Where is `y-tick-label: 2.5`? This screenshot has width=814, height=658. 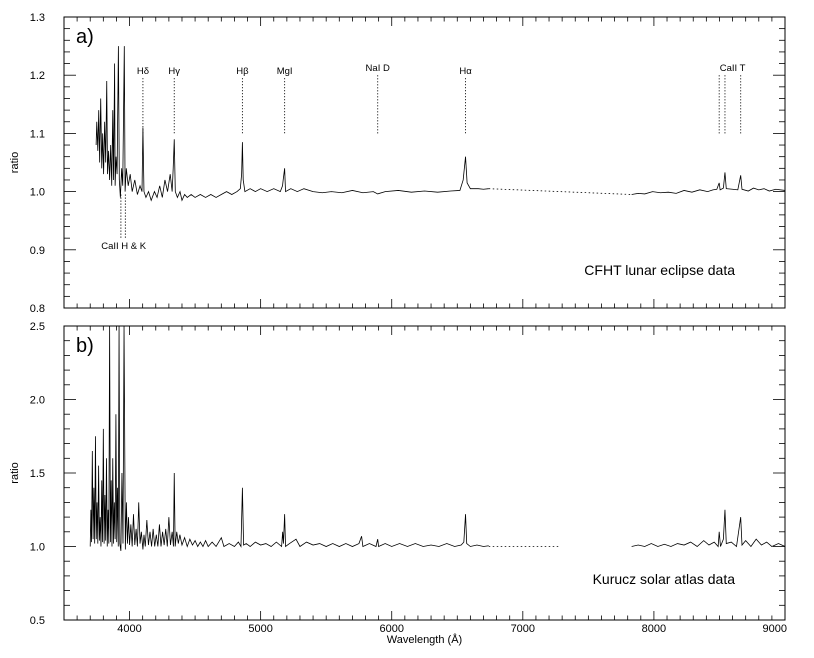
y-tick-label: 2.5 is located at coordinates (37, 327).